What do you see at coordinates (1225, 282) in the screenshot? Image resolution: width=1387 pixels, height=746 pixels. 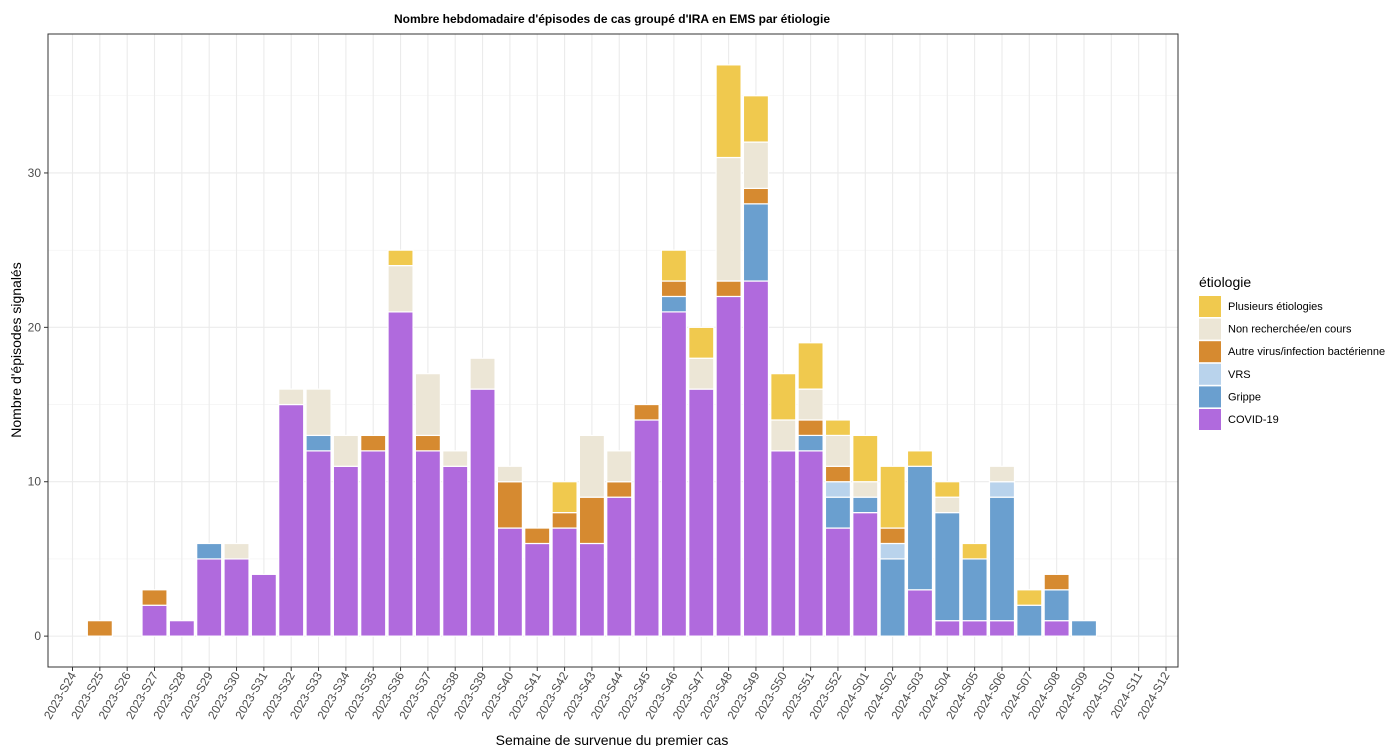 I see `legend-title: étiologie` at bounding box center [1225, 282].